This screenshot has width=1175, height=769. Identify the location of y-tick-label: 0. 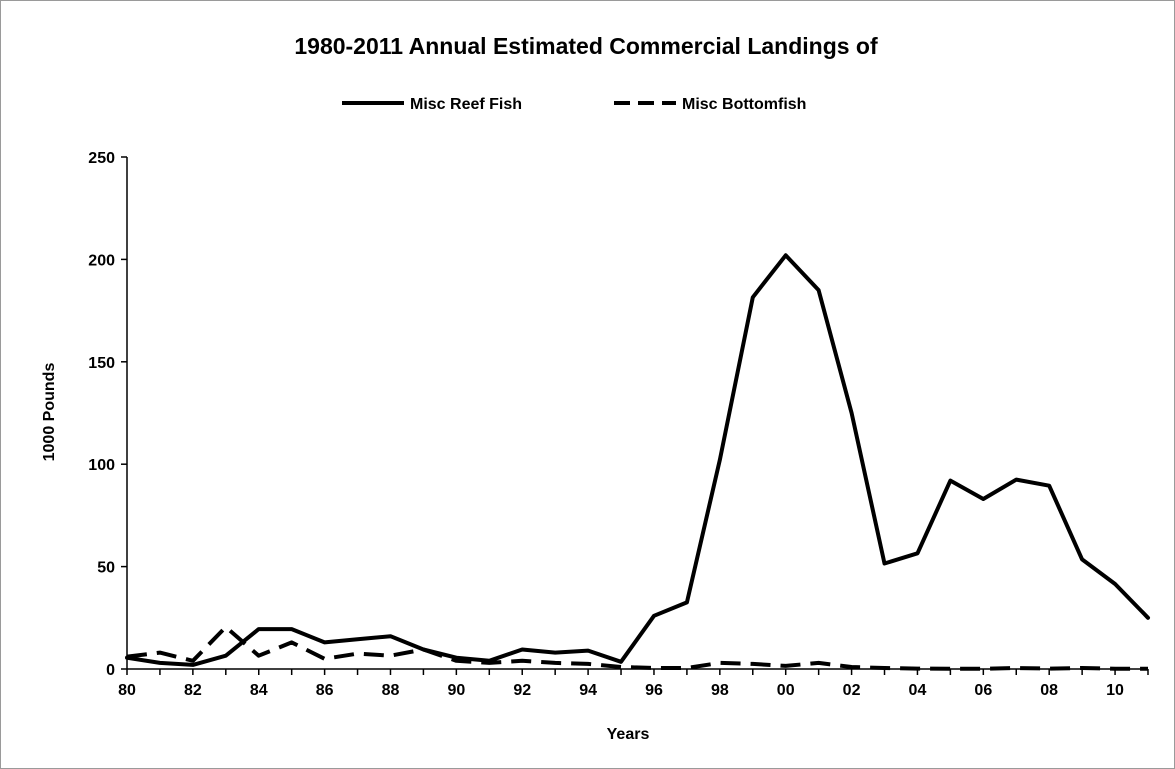
(110, 670).